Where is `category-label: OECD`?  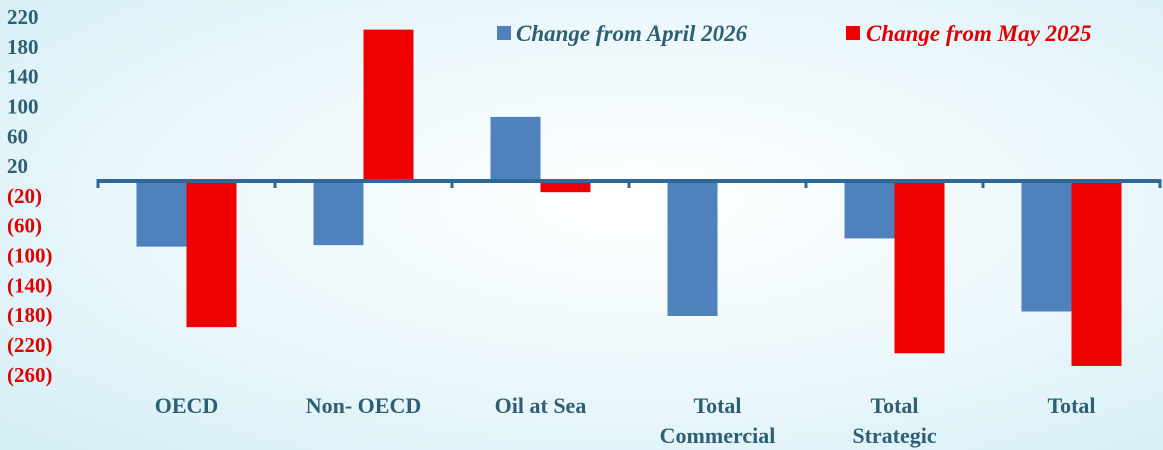 category-label: OECD is located at coordinates (187, 405).